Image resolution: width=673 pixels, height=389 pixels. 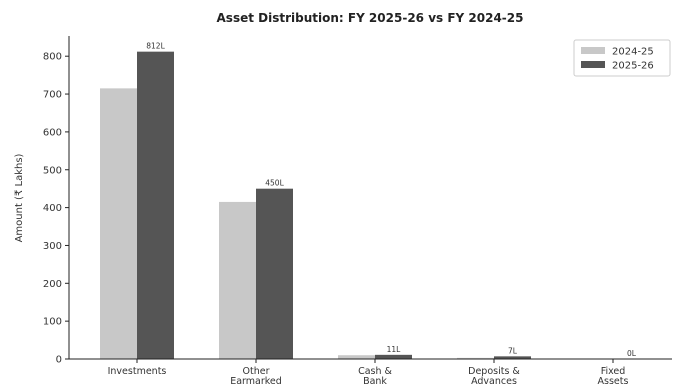 What do you see at coordinates (274, 183) in the screenshot?
I see `data-label: 450L` at bounding box center [274, 183].